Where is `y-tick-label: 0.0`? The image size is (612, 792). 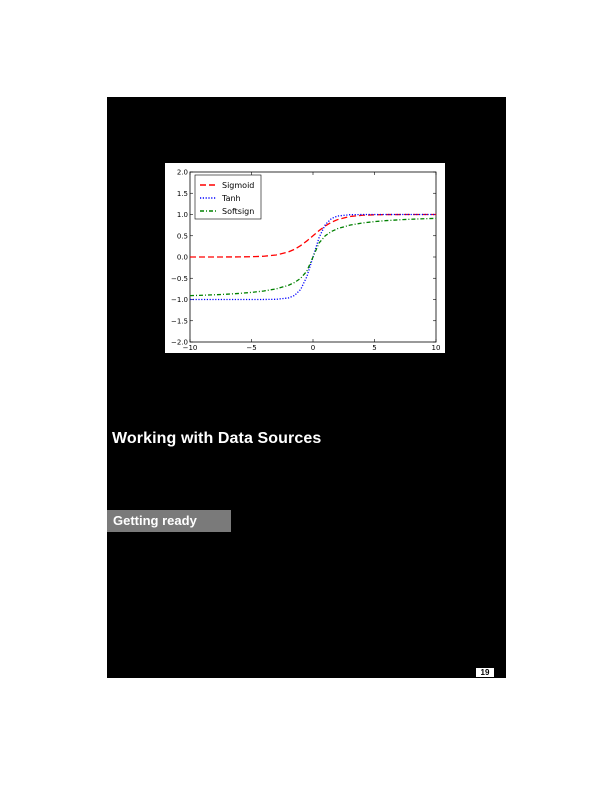
y-tick-label: 0.0 is located at coordinates (182, 258).